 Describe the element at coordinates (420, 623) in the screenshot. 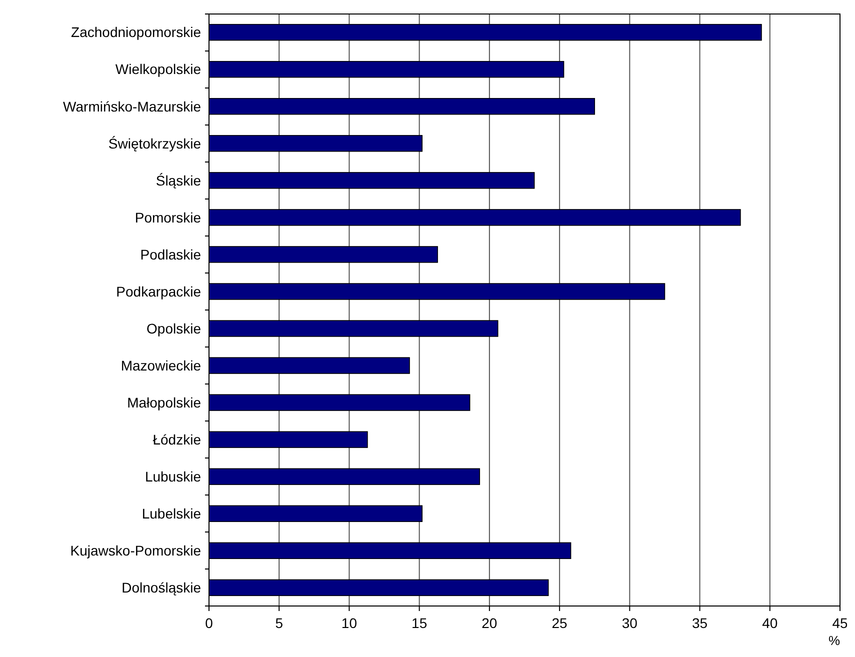

I see `x-tick-label: 15` at that location.